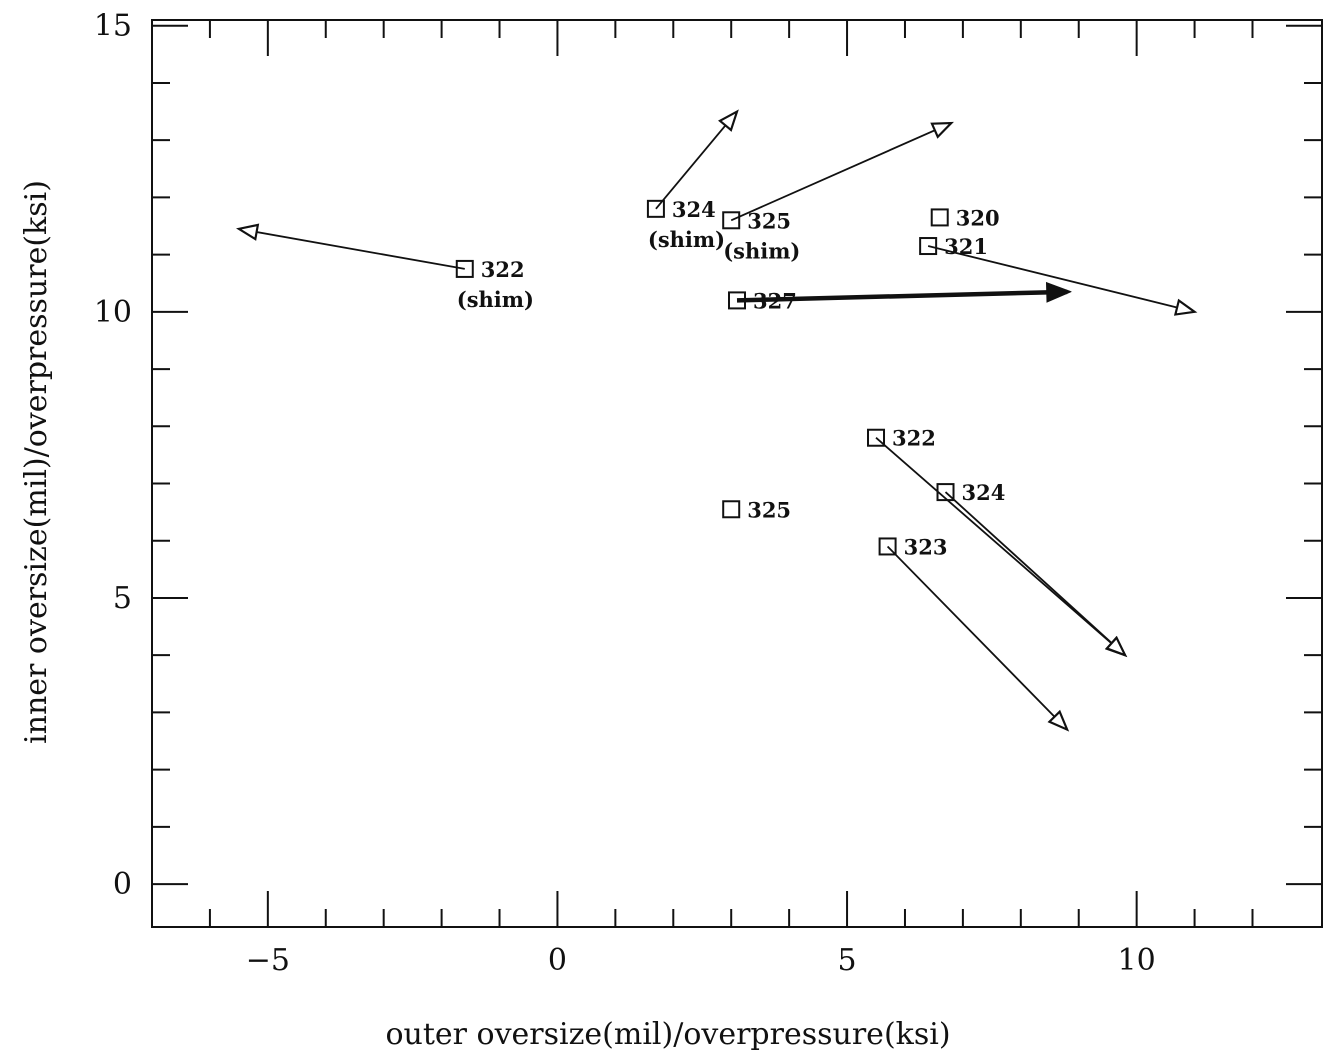 This screenshot has width=1325, height=1058. I want to click on point-label-323: 323, so click(926, 546).